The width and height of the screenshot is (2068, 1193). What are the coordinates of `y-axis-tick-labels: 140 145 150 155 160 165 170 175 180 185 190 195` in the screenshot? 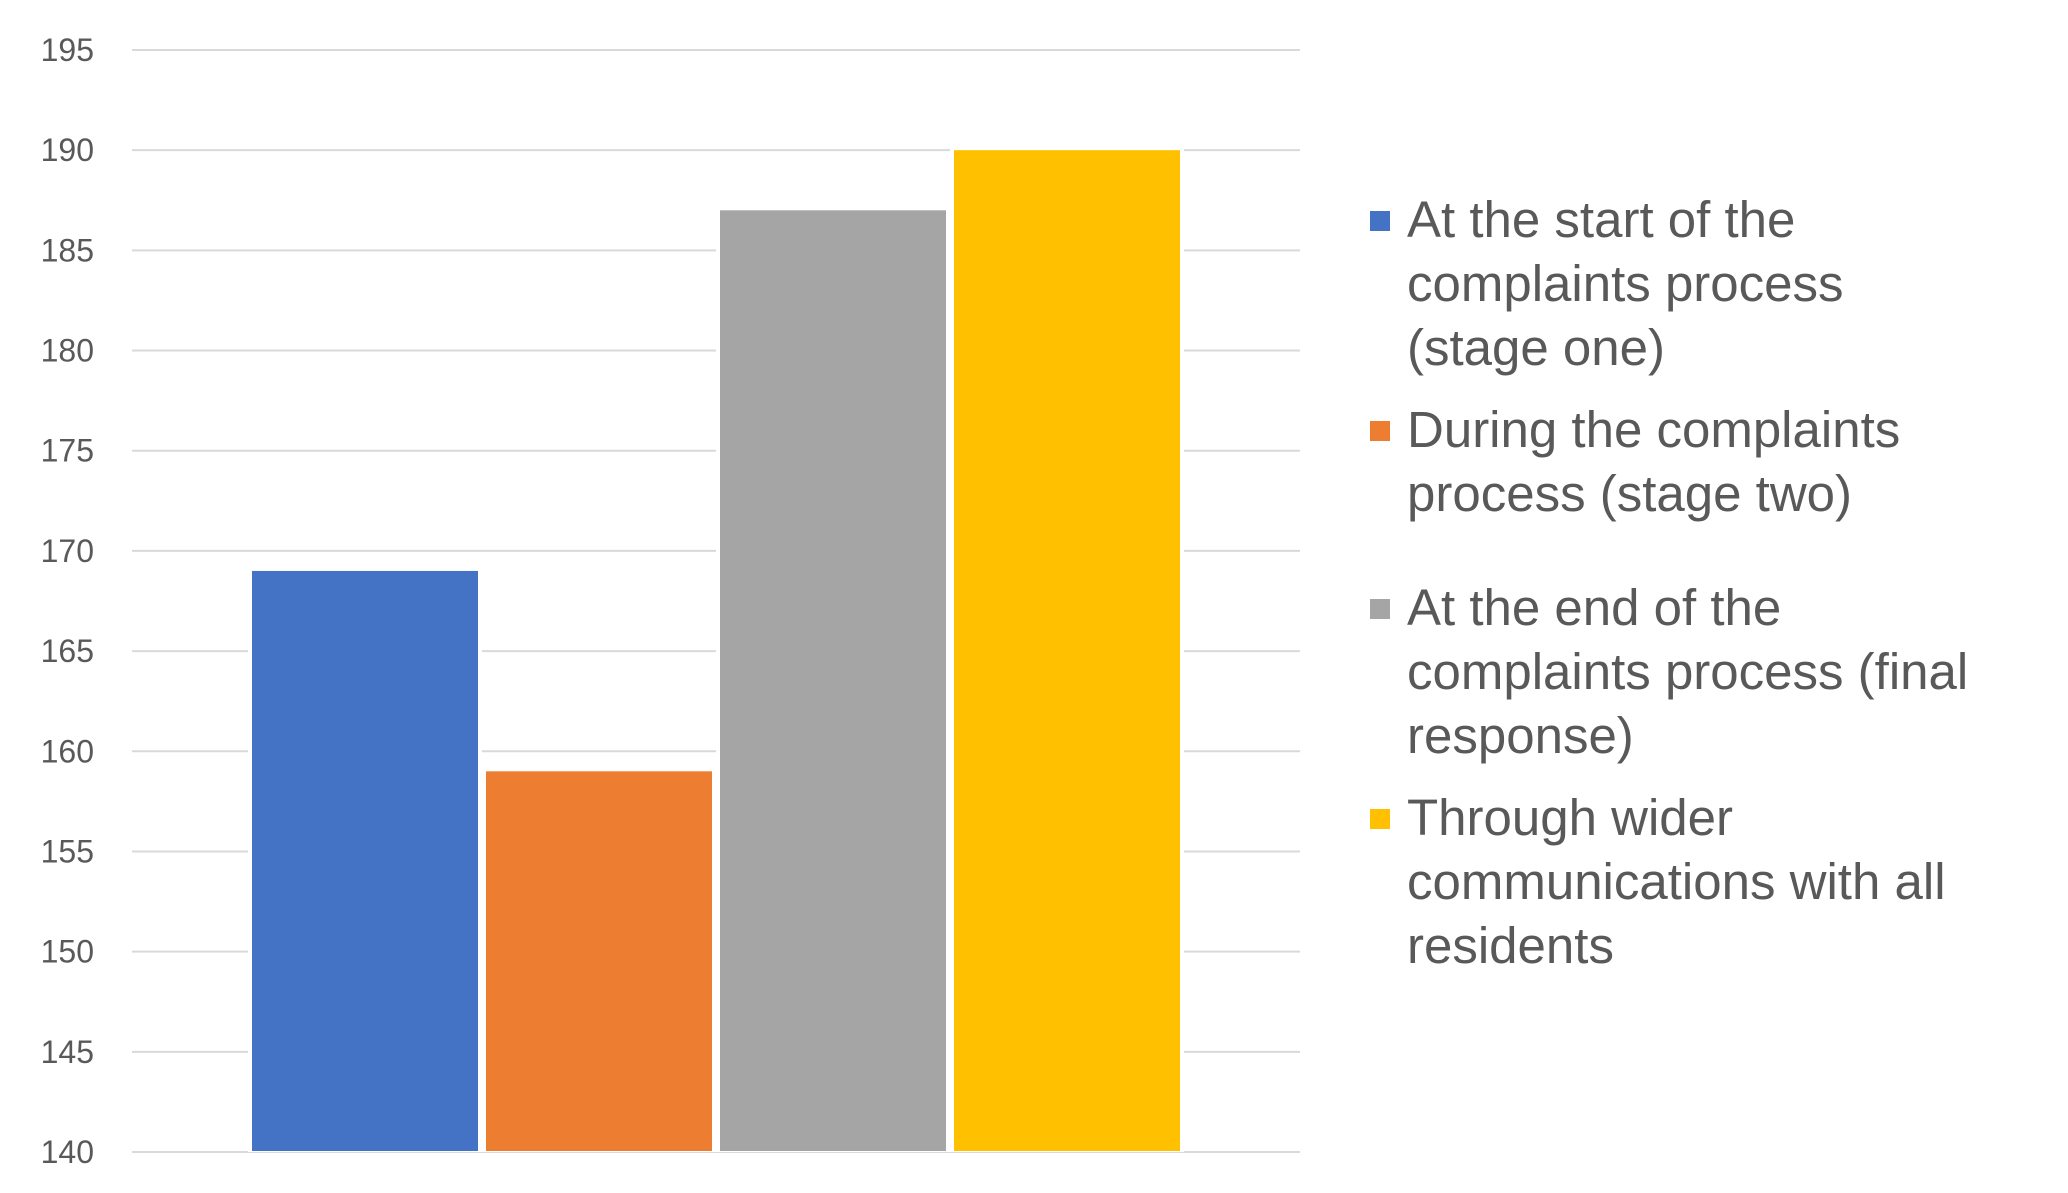 It's located at (67, 601).